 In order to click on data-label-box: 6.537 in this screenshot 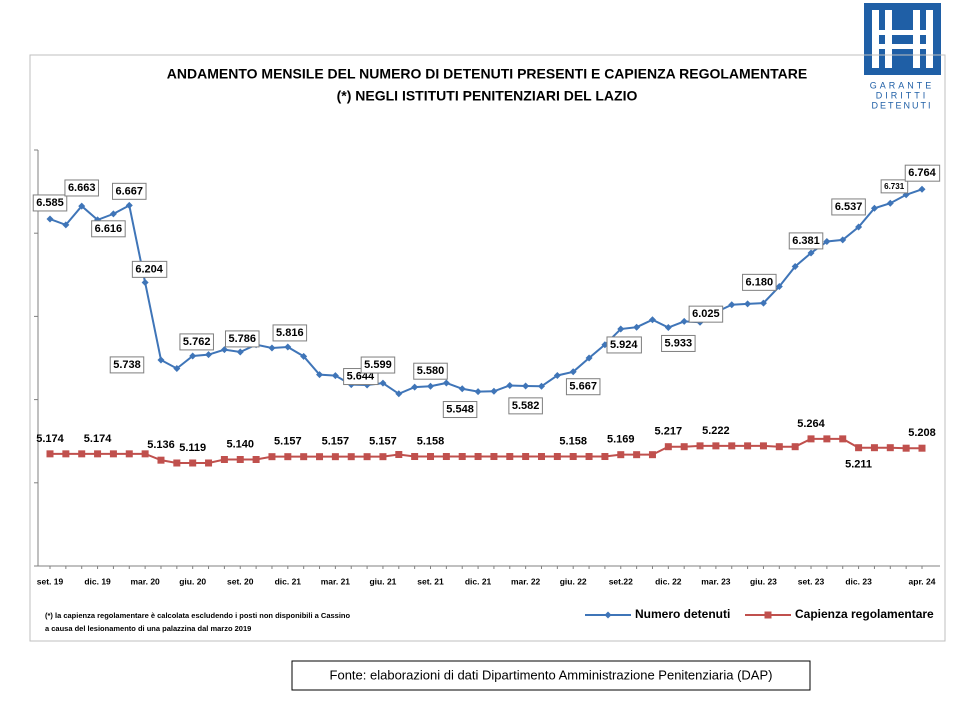, I will do `click(848, 207)`.